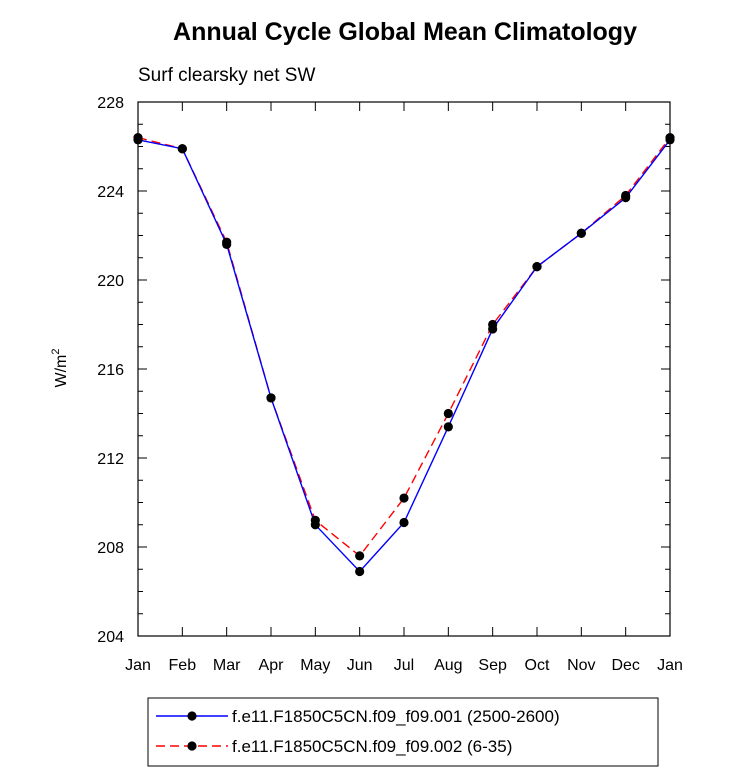  Describe the element at coordinates (60, 368) in the screenshot. I see `y-axis-label: W/m2` at that location.